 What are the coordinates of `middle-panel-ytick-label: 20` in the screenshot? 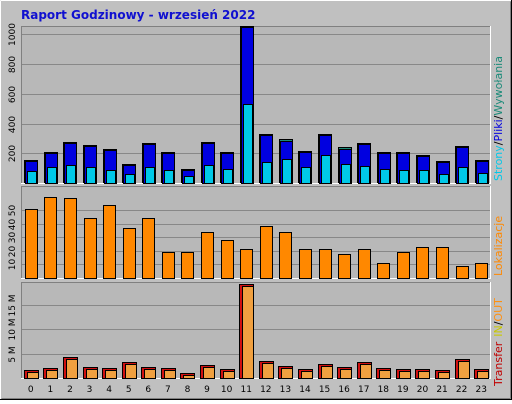 It's located at (13, 252).